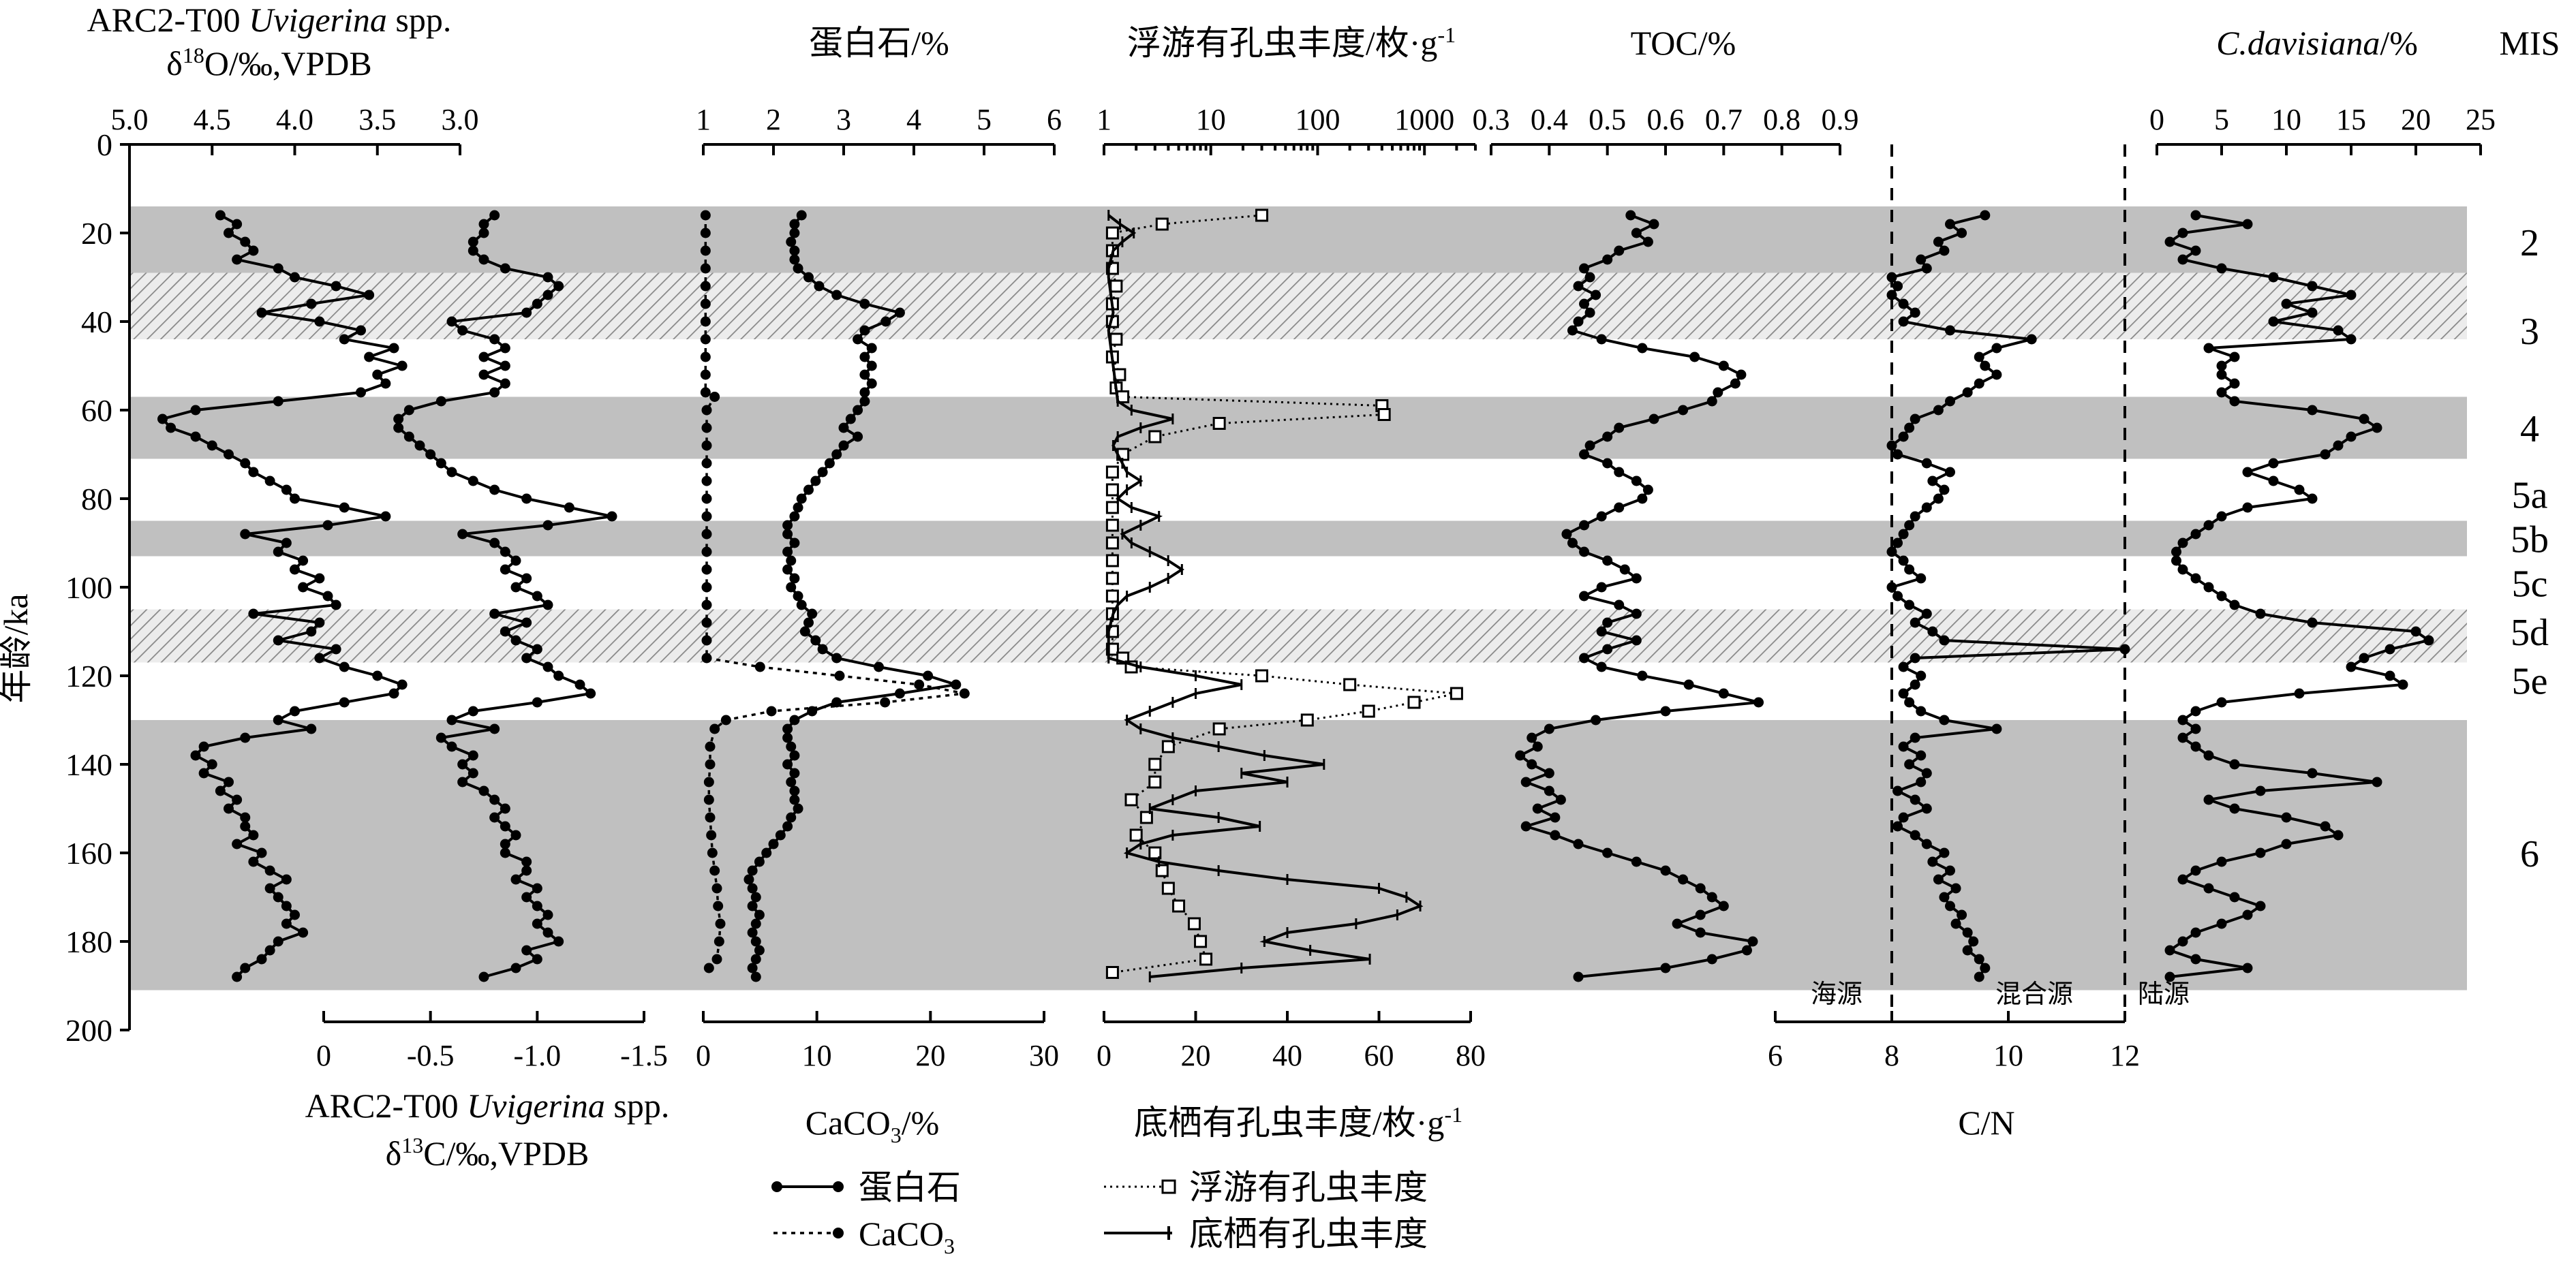 The image size is (2576, 1263). What do you see at coordinates (1287, 1055) in the screenshot?
I see `forams-bottom-tick-label-40: 40` at bounding box center [1287, 1055].